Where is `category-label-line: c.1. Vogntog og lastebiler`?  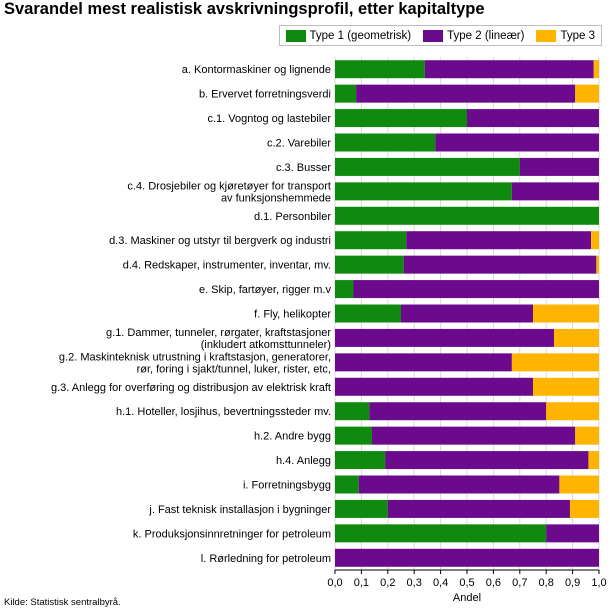
category-label-line: c.1. Vogntog og lastebiler is located at coordinates (269, 119).